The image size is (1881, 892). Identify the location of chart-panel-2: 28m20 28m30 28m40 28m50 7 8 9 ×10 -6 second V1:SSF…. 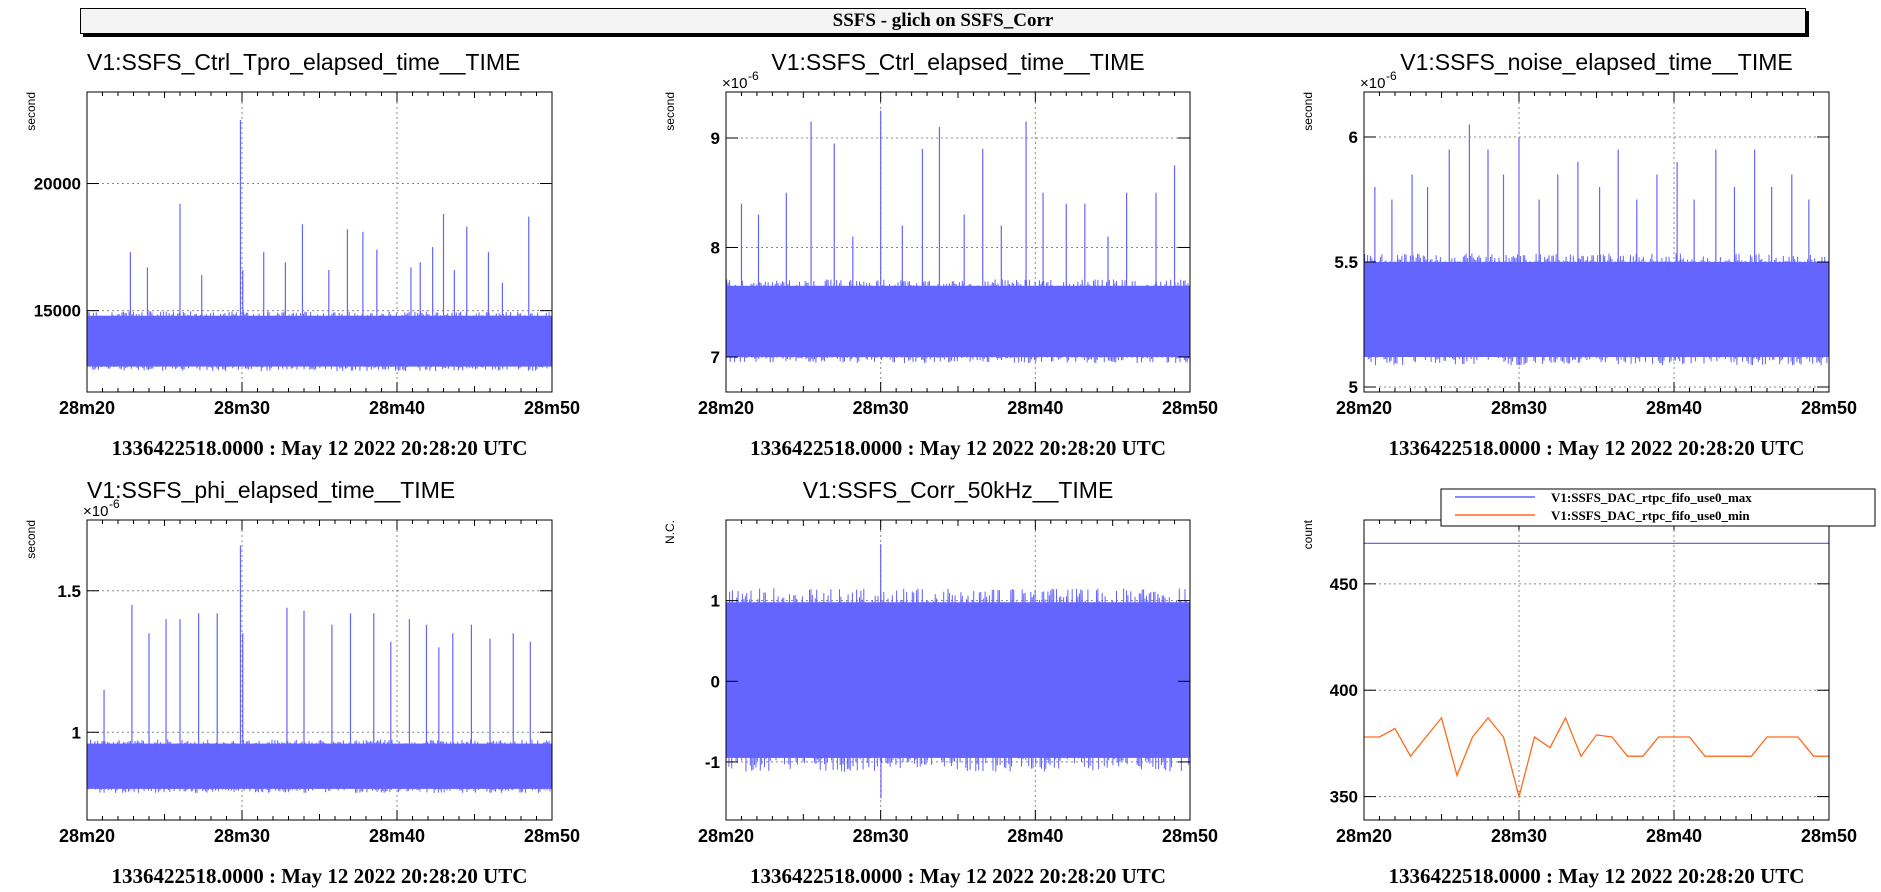
(940, 254).